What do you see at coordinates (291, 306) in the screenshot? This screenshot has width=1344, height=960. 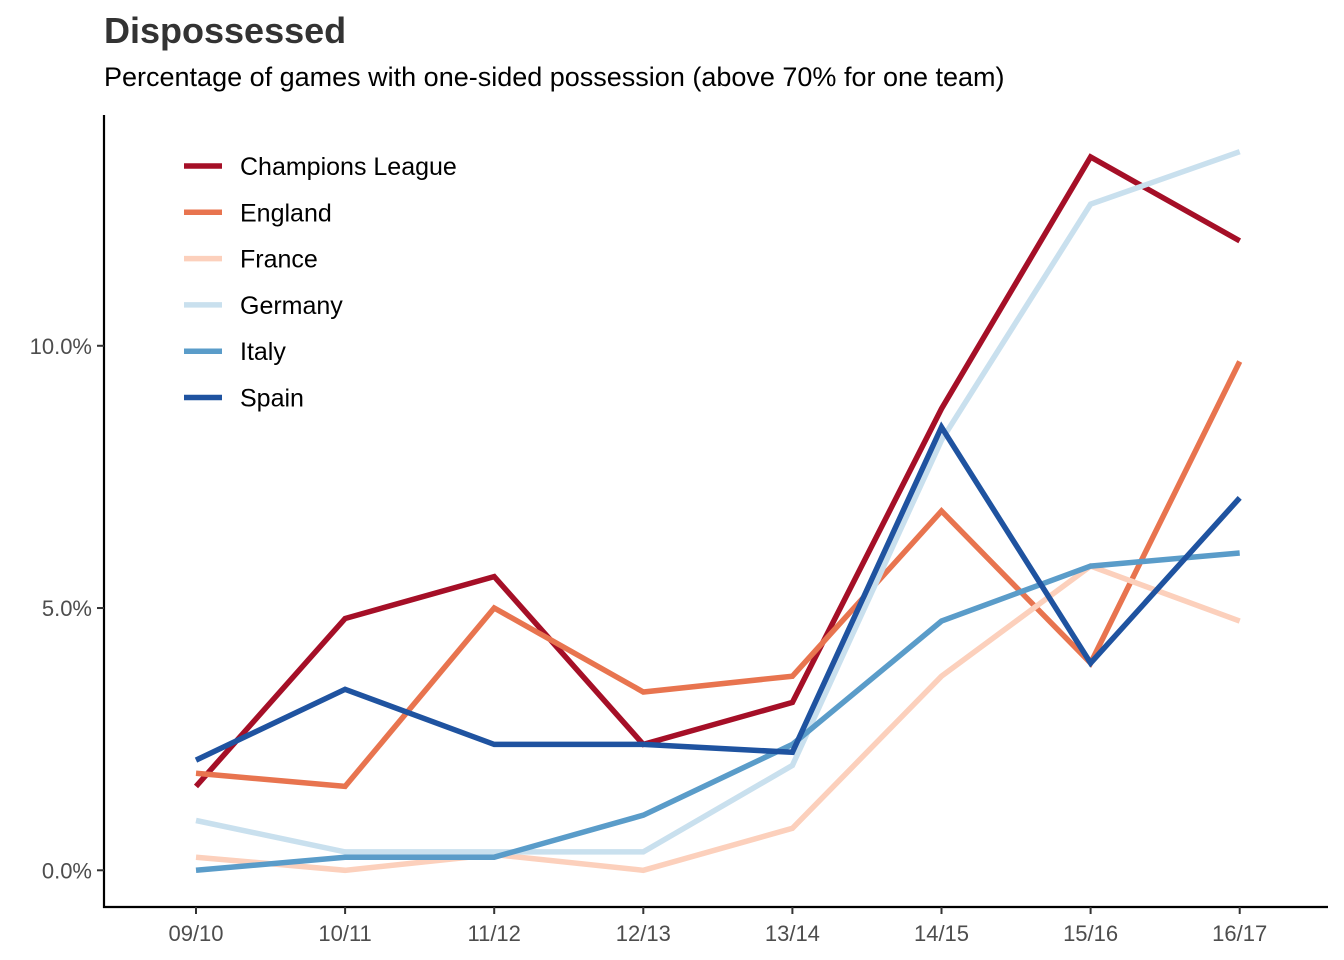 I see `legend-label-germany: Germany` at bounding box center [291, 306].